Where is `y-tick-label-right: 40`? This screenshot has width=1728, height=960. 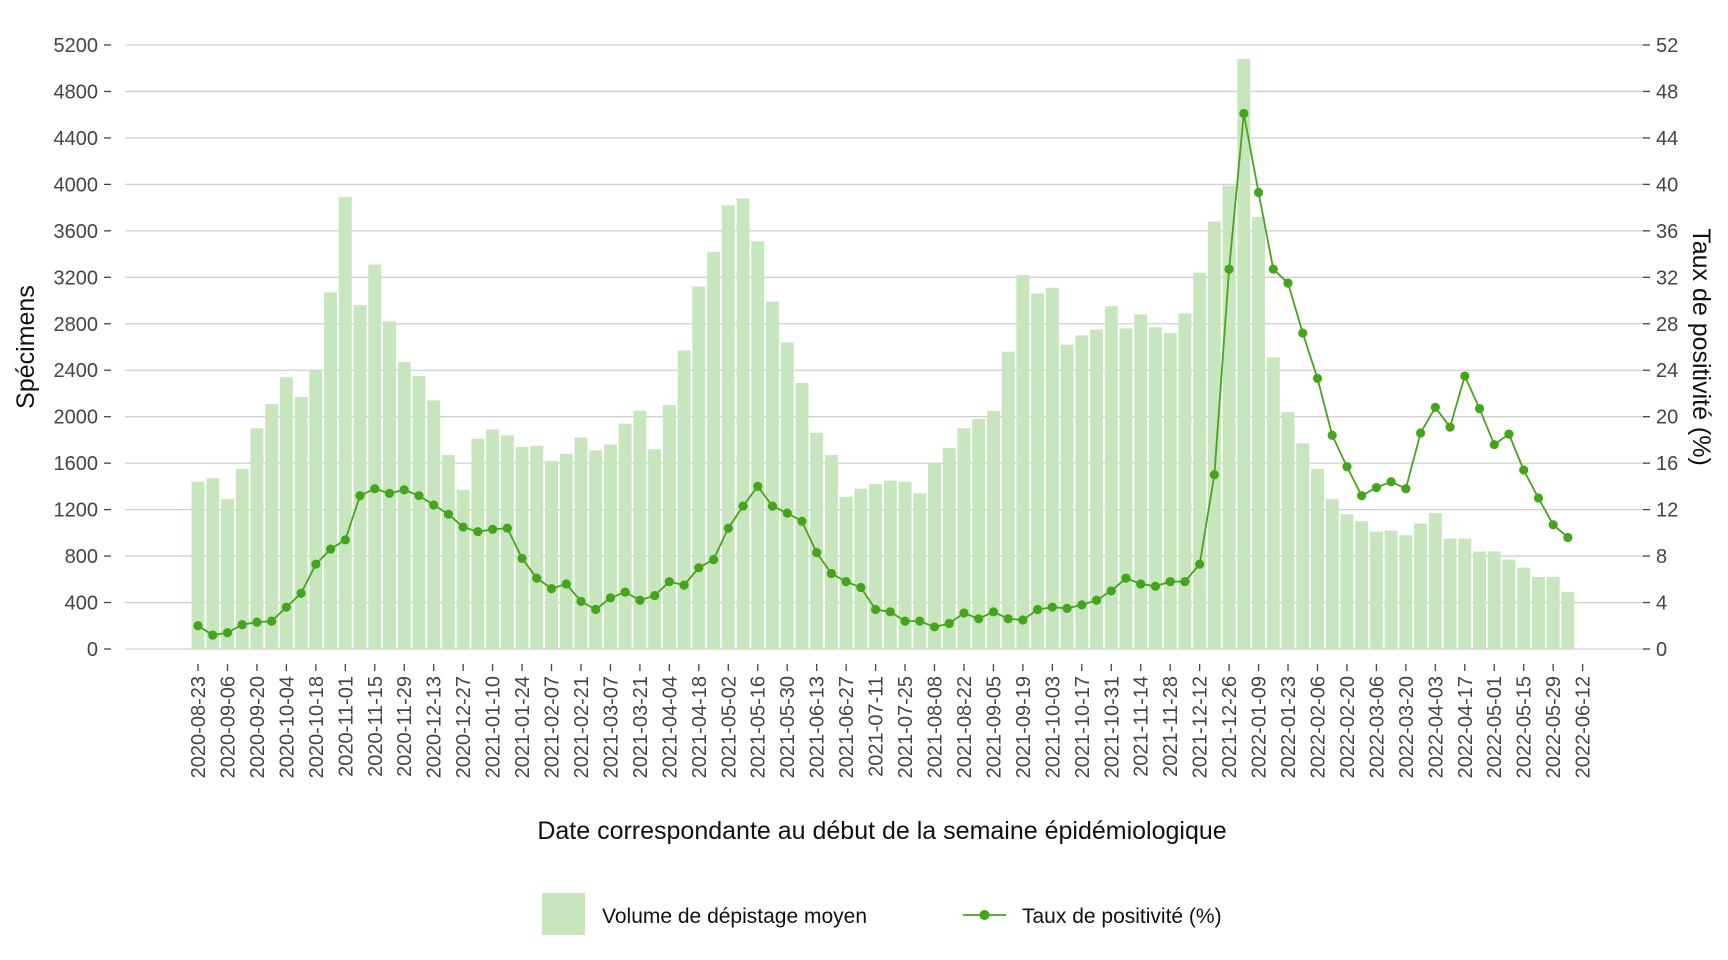 y-tick-label-right: 40 is located at coordinates (1667, 185).